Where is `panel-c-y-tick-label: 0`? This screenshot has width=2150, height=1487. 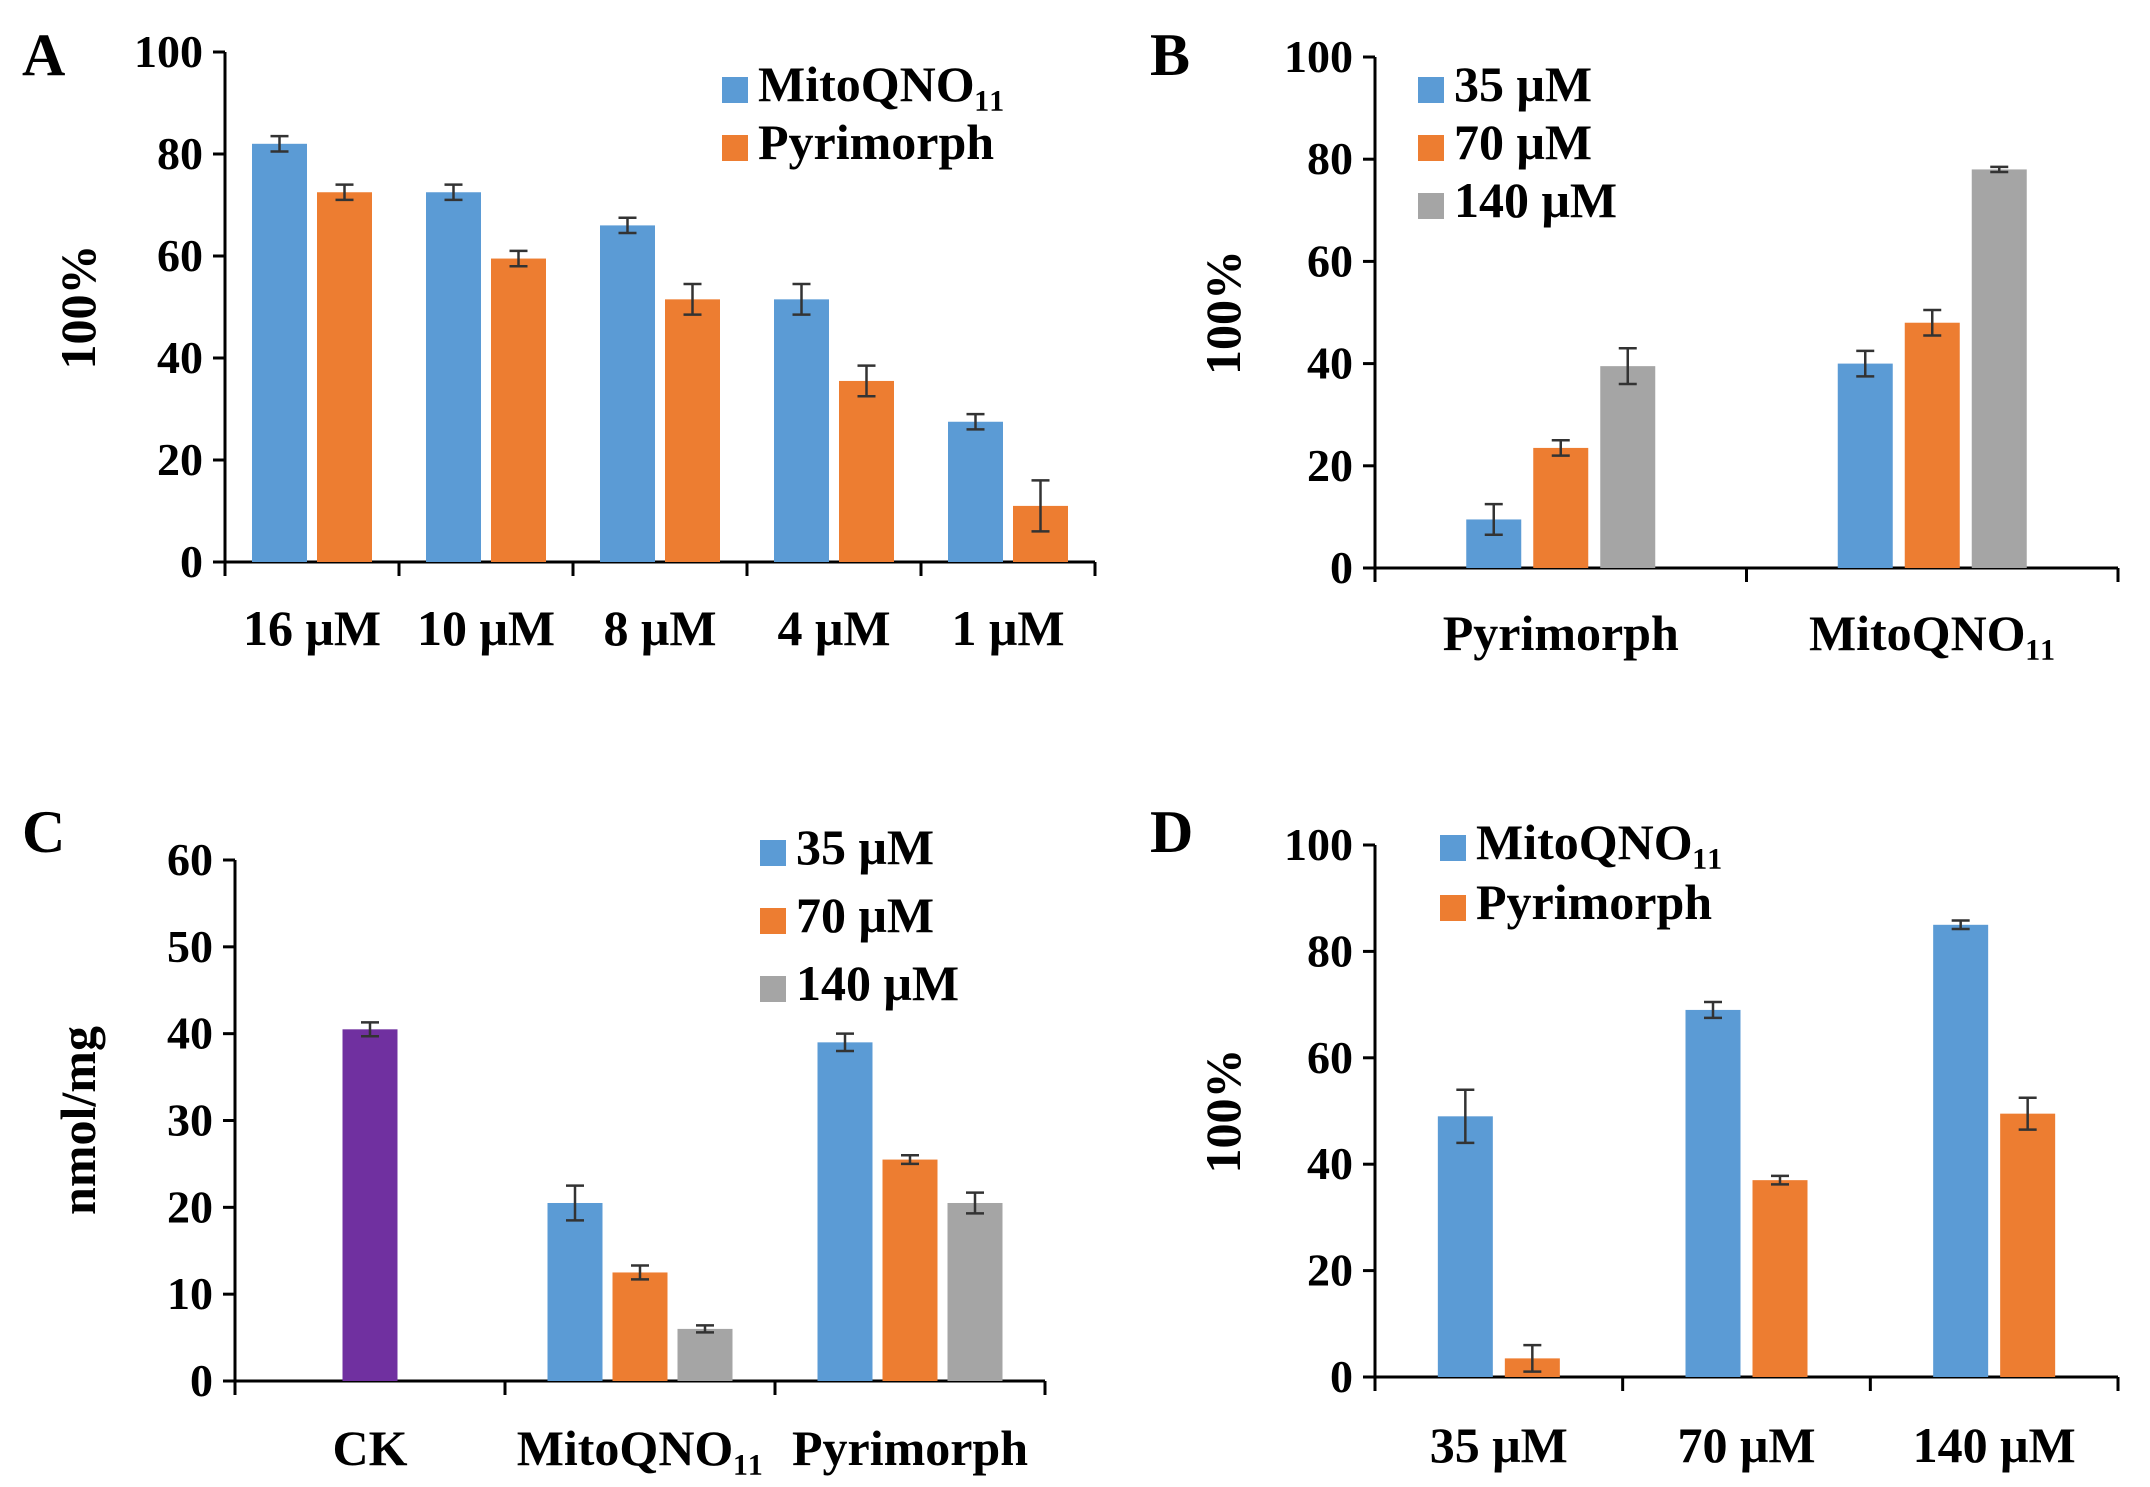 panel-c-y-tick-label: 0 is located at coordinates (201, 1380).